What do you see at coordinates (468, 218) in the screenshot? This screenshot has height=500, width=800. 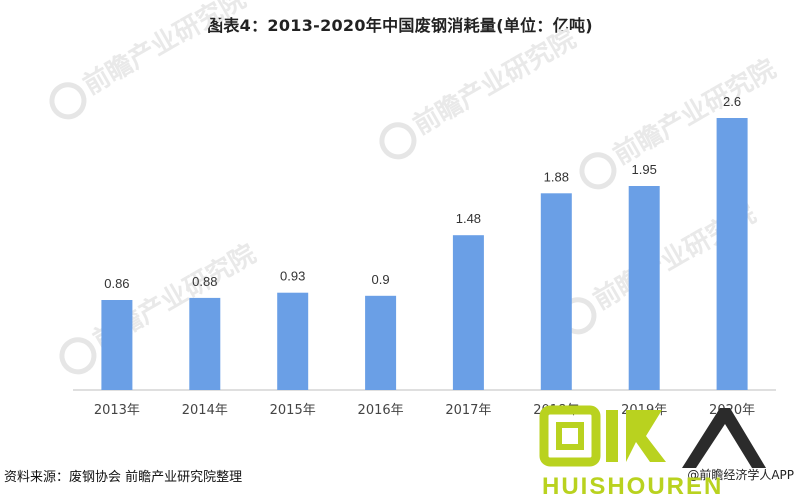 I see `value-label-4: 1.48` at bounding box center [468, 218].